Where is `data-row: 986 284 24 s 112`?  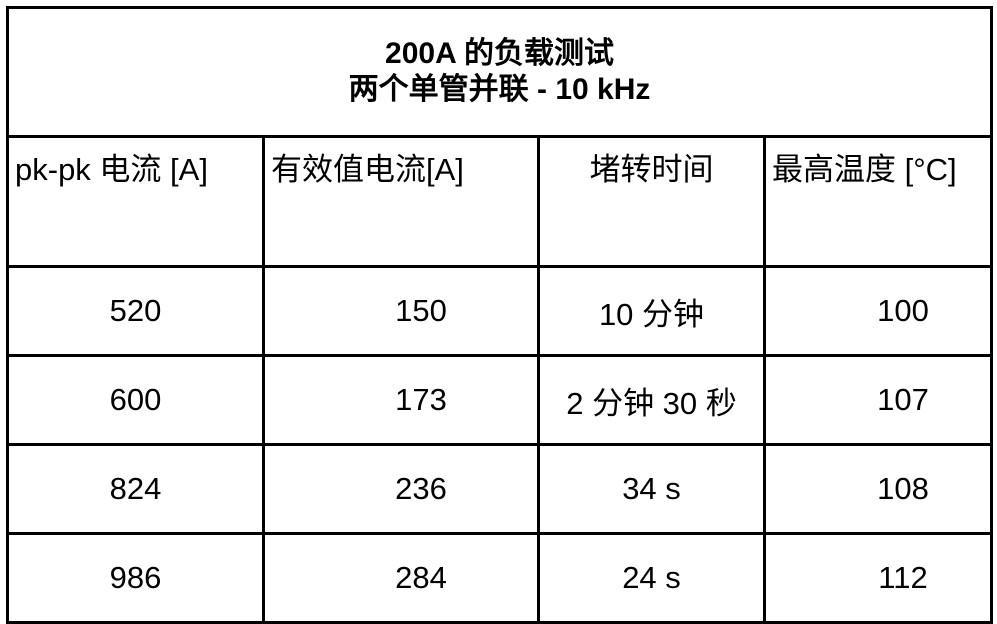 data-row: 986 284 24 s 112 is located at coordinates (500, 578).